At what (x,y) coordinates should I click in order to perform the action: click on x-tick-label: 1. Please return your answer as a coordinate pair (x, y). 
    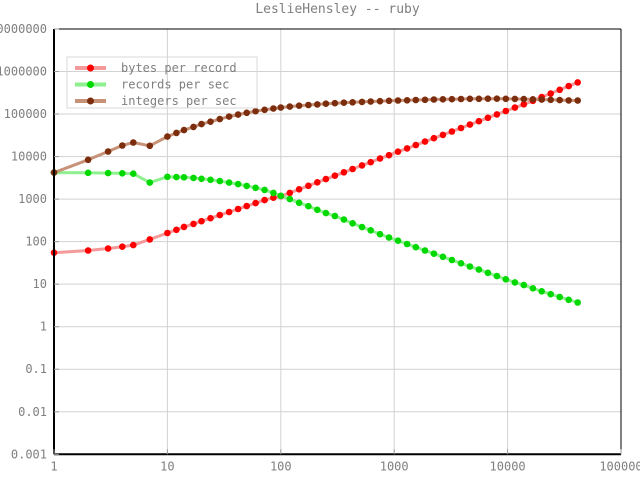
    Looking at the image, I should click on (53, 466).